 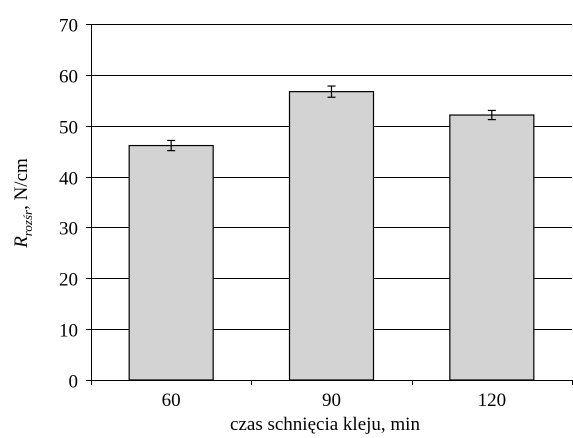 I want to click on y-axis-title: Rrozśr, N/cm, so click(x=23, y=203).